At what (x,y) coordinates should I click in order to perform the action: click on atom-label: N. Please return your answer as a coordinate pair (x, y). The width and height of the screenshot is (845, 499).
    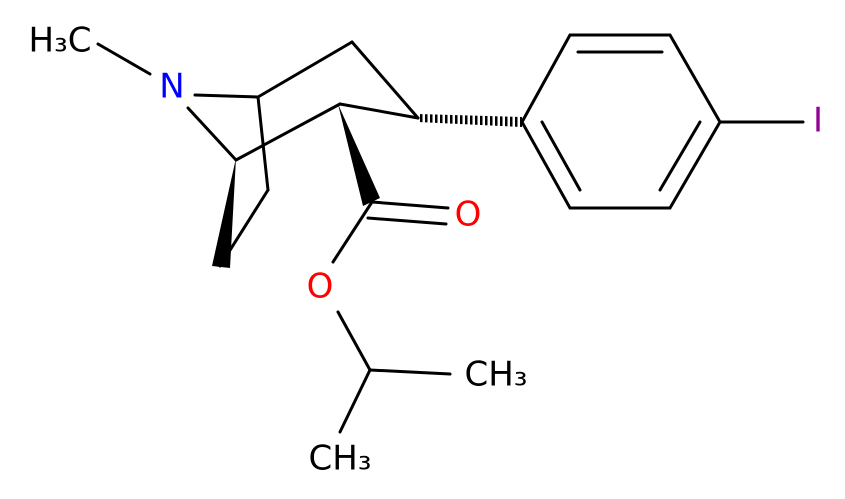
    Looking at the image, I should click on (171, 87).